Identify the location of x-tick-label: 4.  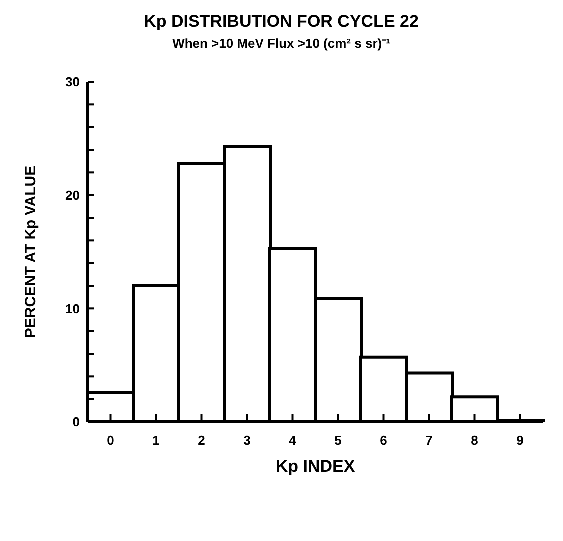
(293, 440).